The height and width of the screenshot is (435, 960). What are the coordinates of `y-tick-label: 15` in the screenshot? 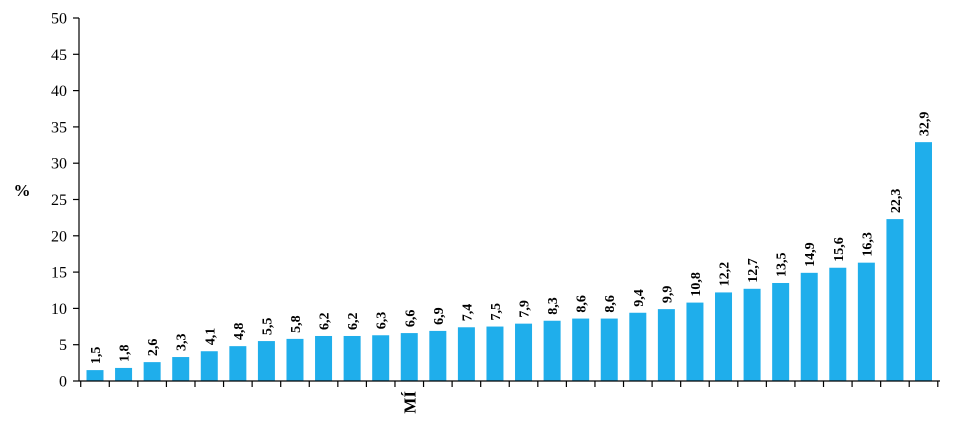 It's located at (59, 273).